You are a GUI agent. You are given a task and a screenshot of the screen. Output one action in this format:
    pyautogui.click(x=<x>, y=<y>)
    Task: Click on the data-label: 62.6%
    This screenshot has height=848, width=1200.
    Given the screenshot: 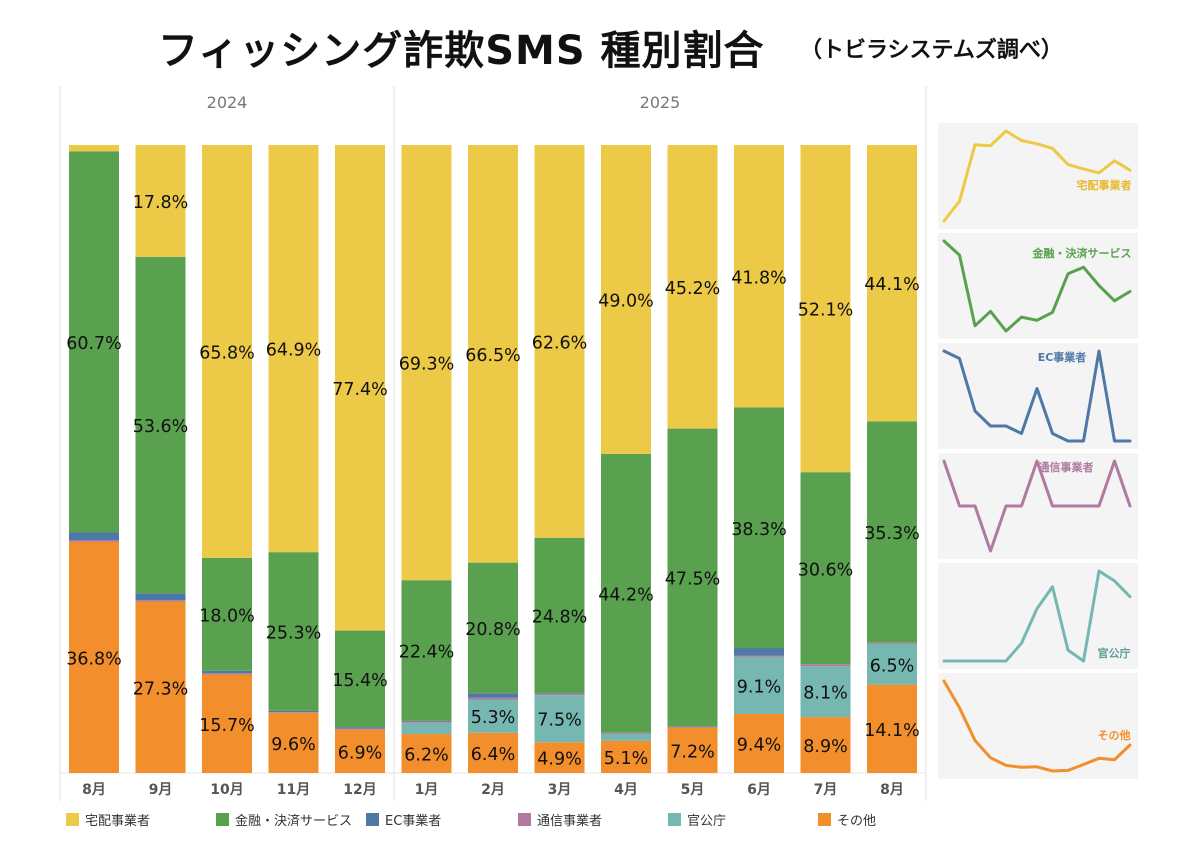 What is the action you would take?
    pyautogui.click(x=560, y=343)
    